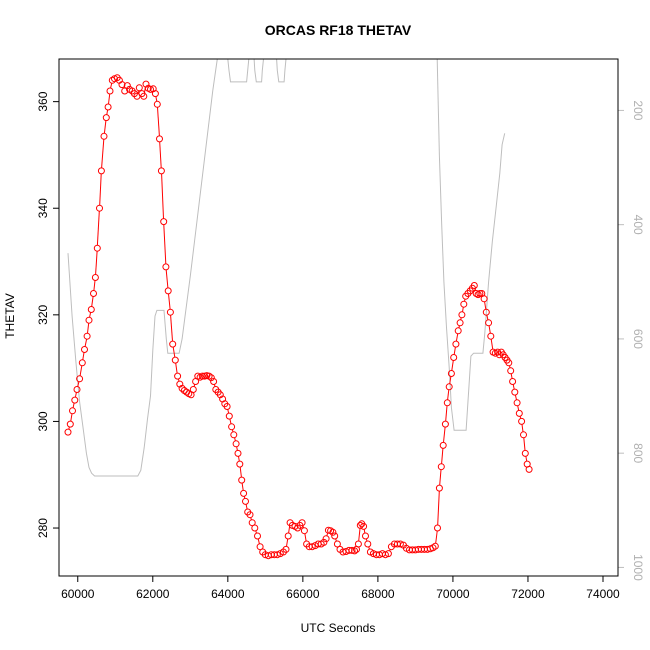 The width and height of the screenshot is (650, 650). What do you see at coordinates (638, 339) in the screenshot?
I see `y2-tick-label: 600` at bounding box center [638, 339].